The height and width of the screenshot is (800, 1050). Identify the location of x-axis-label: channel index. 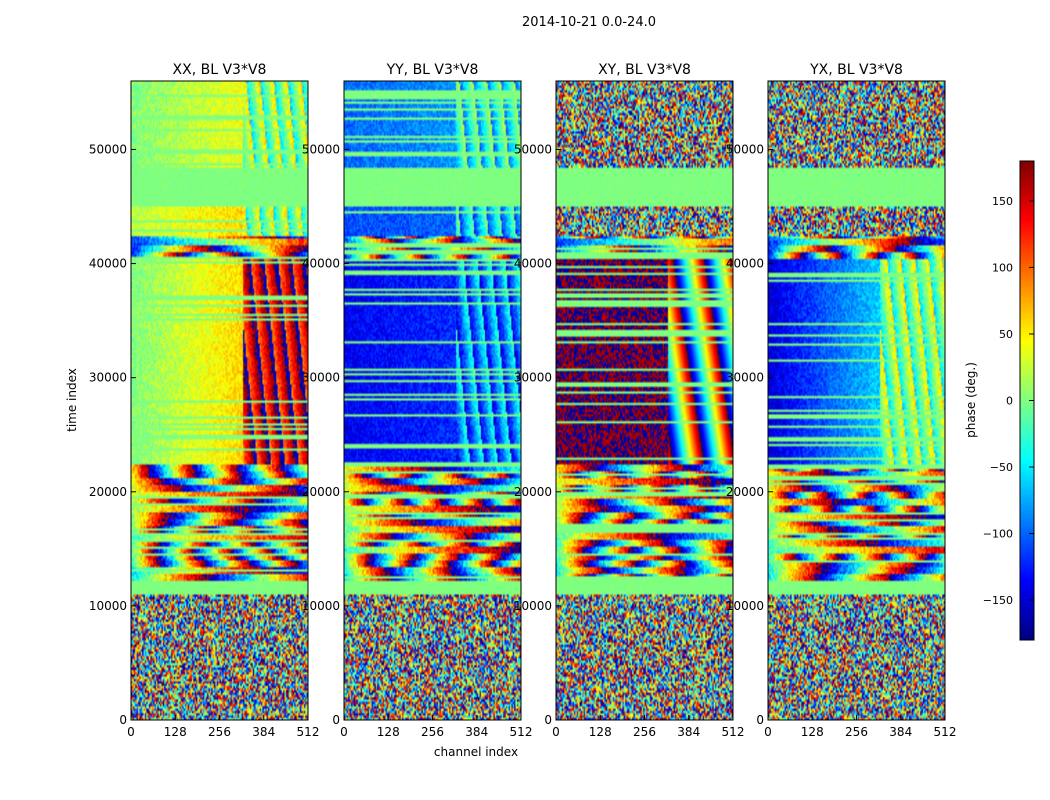
(476, 752).